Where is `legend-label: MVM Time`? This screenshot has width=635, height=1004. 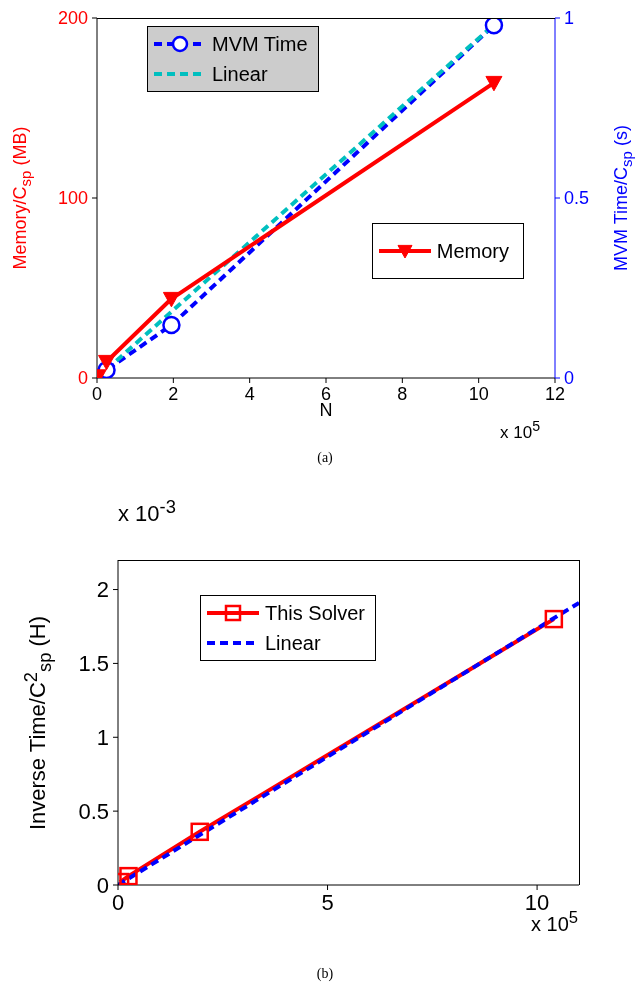 legend-label: MVM Time is located at coordinates (260, 44).